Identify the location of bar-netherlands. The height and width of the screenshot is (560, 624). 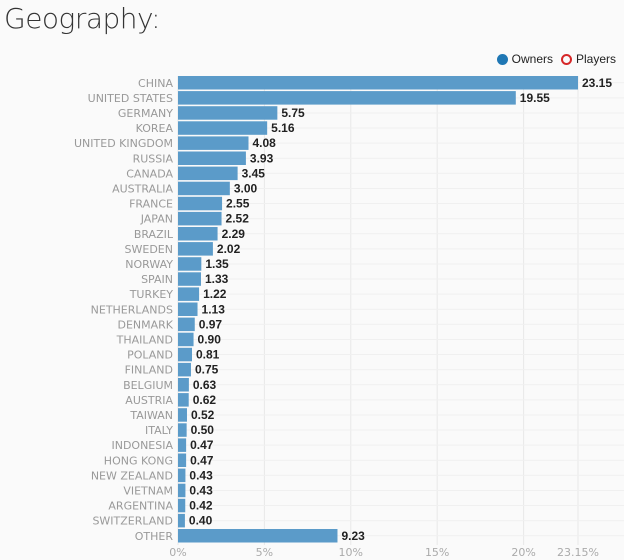
(188, 309).